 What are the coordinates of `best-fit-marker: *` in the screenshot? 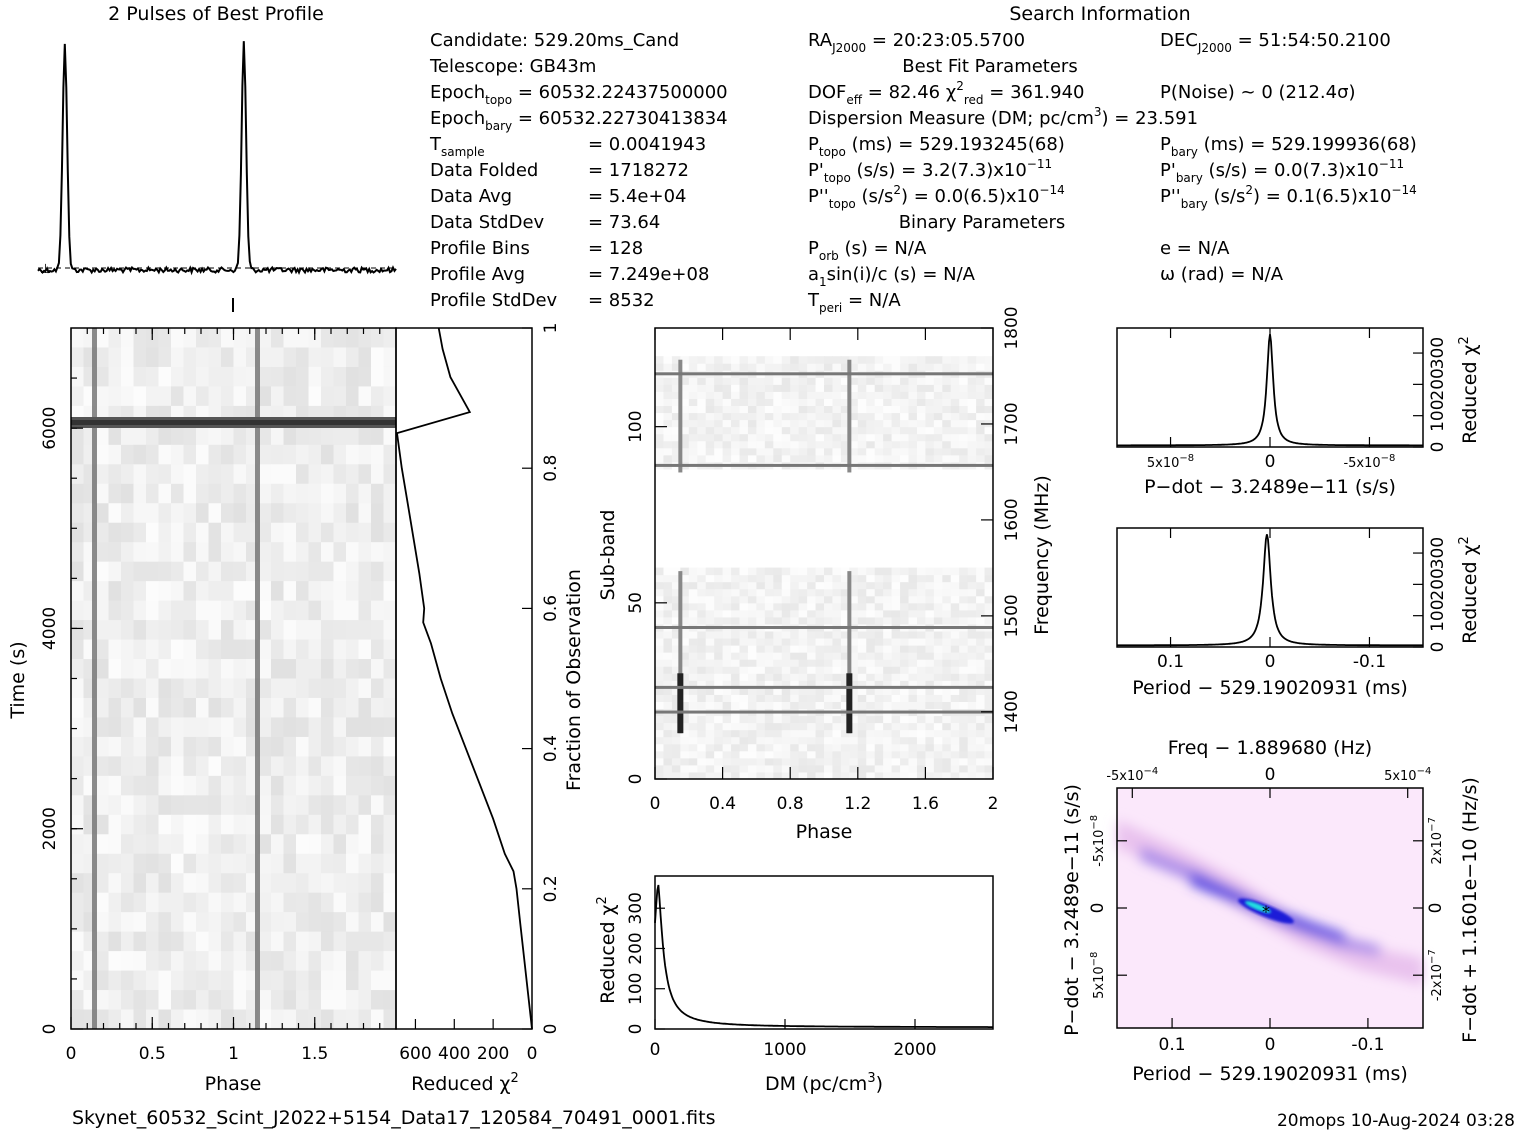 It's located at (1266, 911).